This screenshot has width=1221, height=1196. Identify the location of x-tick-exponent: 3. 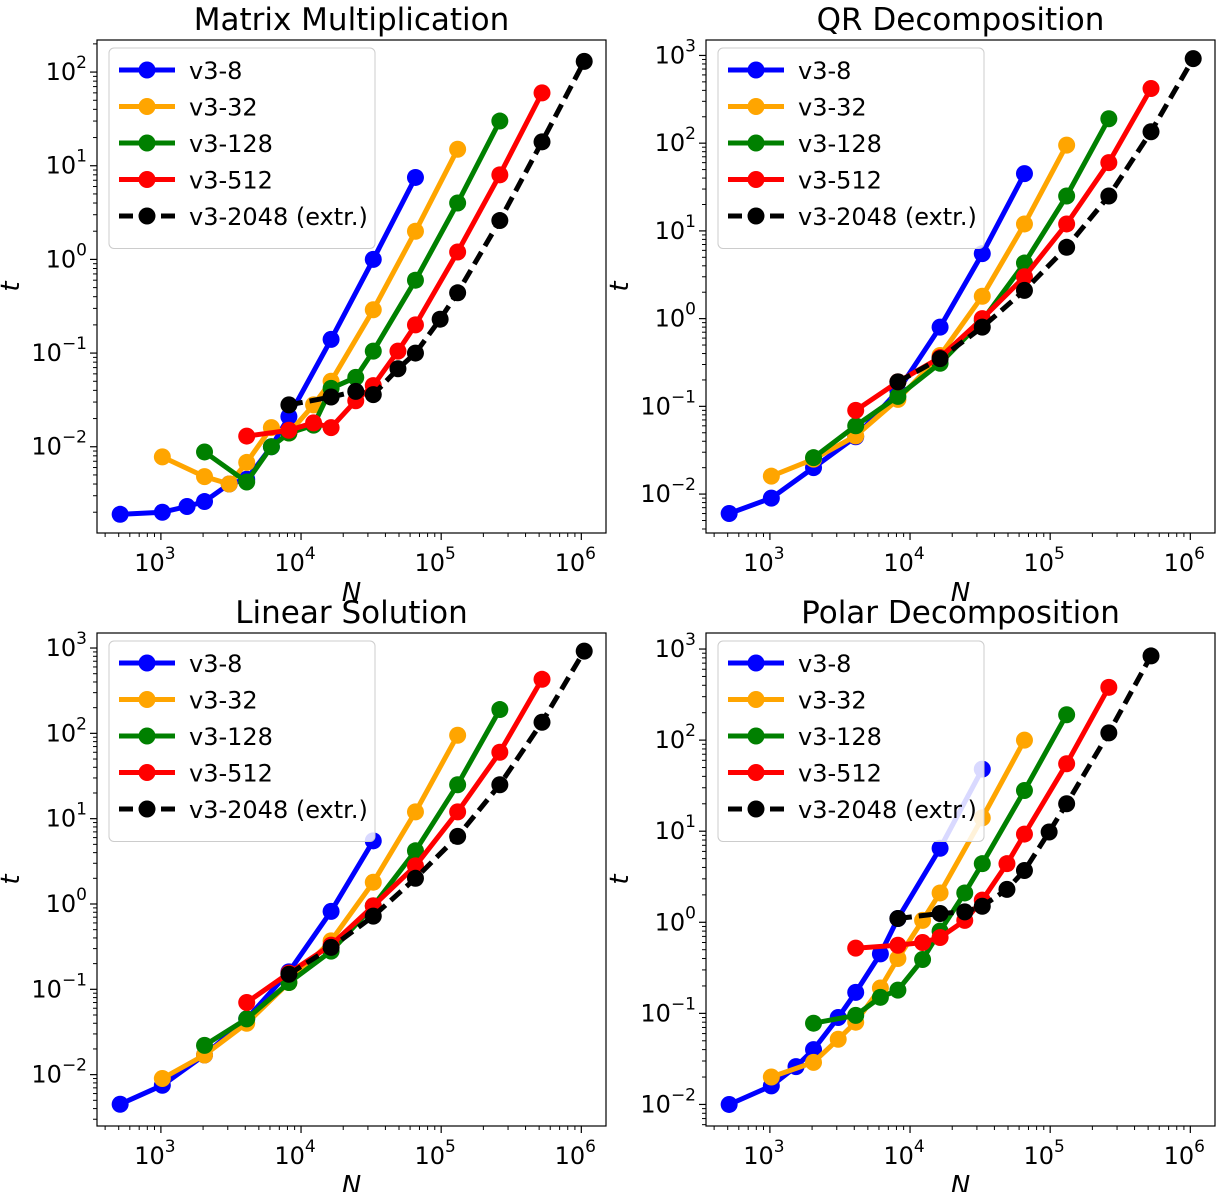
(779, 554).